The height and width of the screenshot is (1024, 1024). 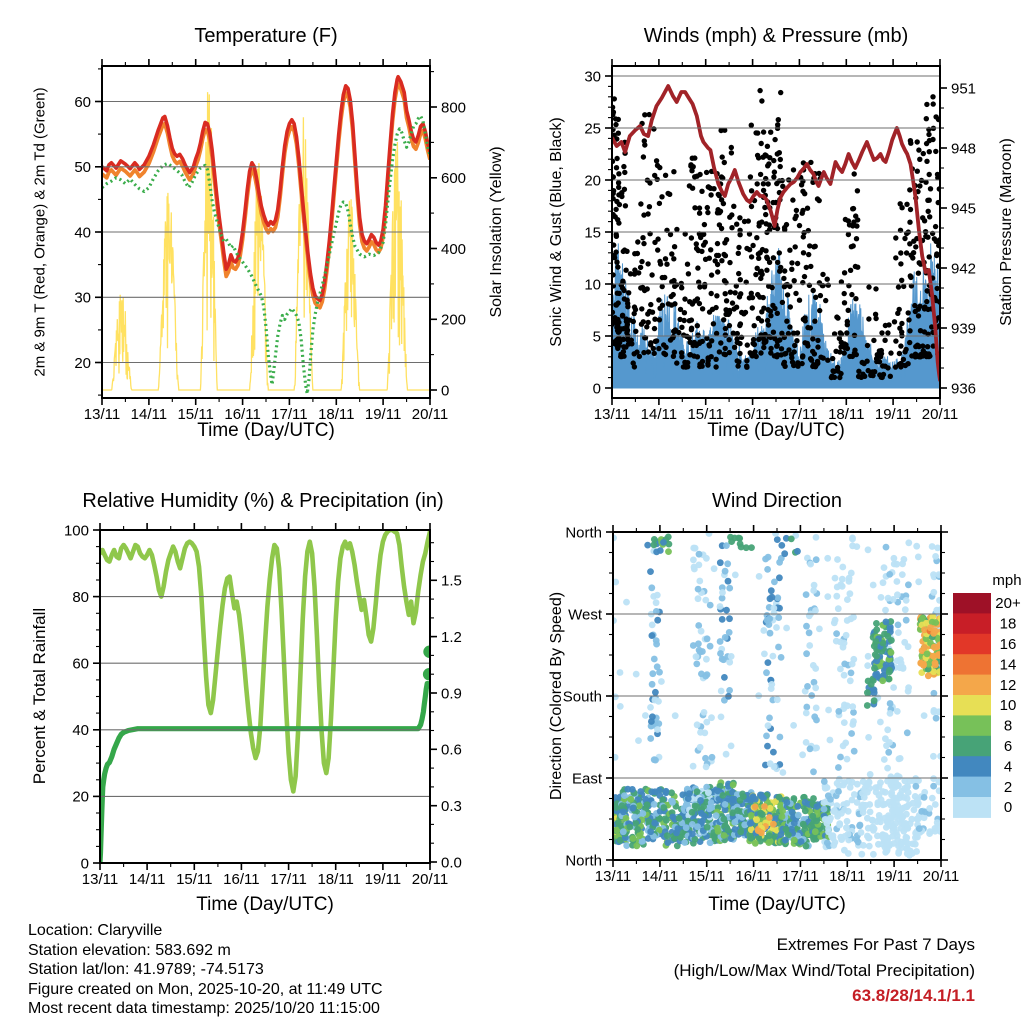 I want to click on x-axis-label-temperature: Time (Day/UTC), so click(x=266, y=430).